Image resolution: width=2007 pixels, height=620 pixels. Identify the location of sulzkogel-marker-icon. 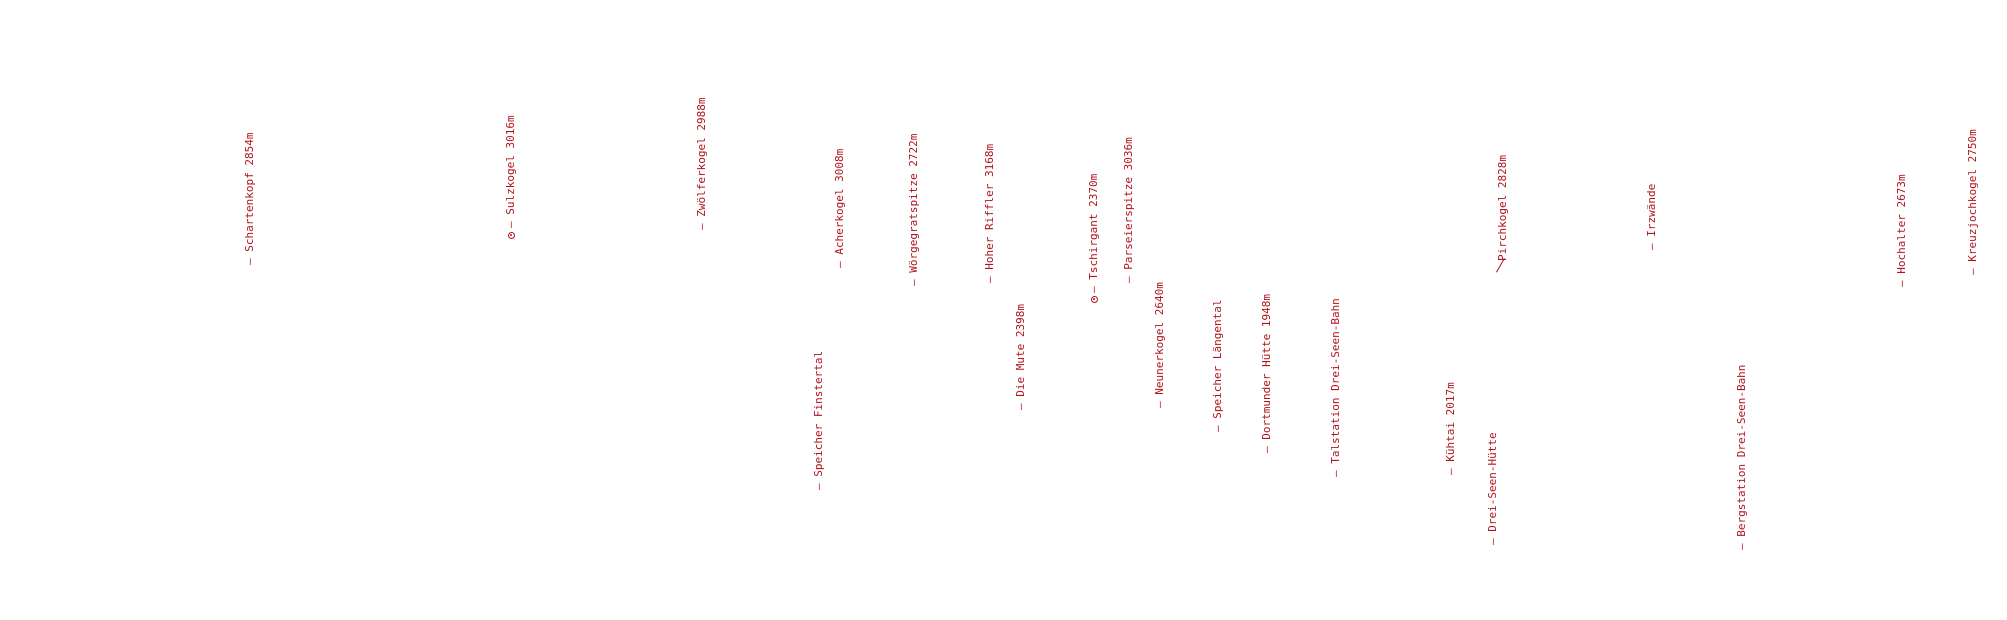
(511, 235).